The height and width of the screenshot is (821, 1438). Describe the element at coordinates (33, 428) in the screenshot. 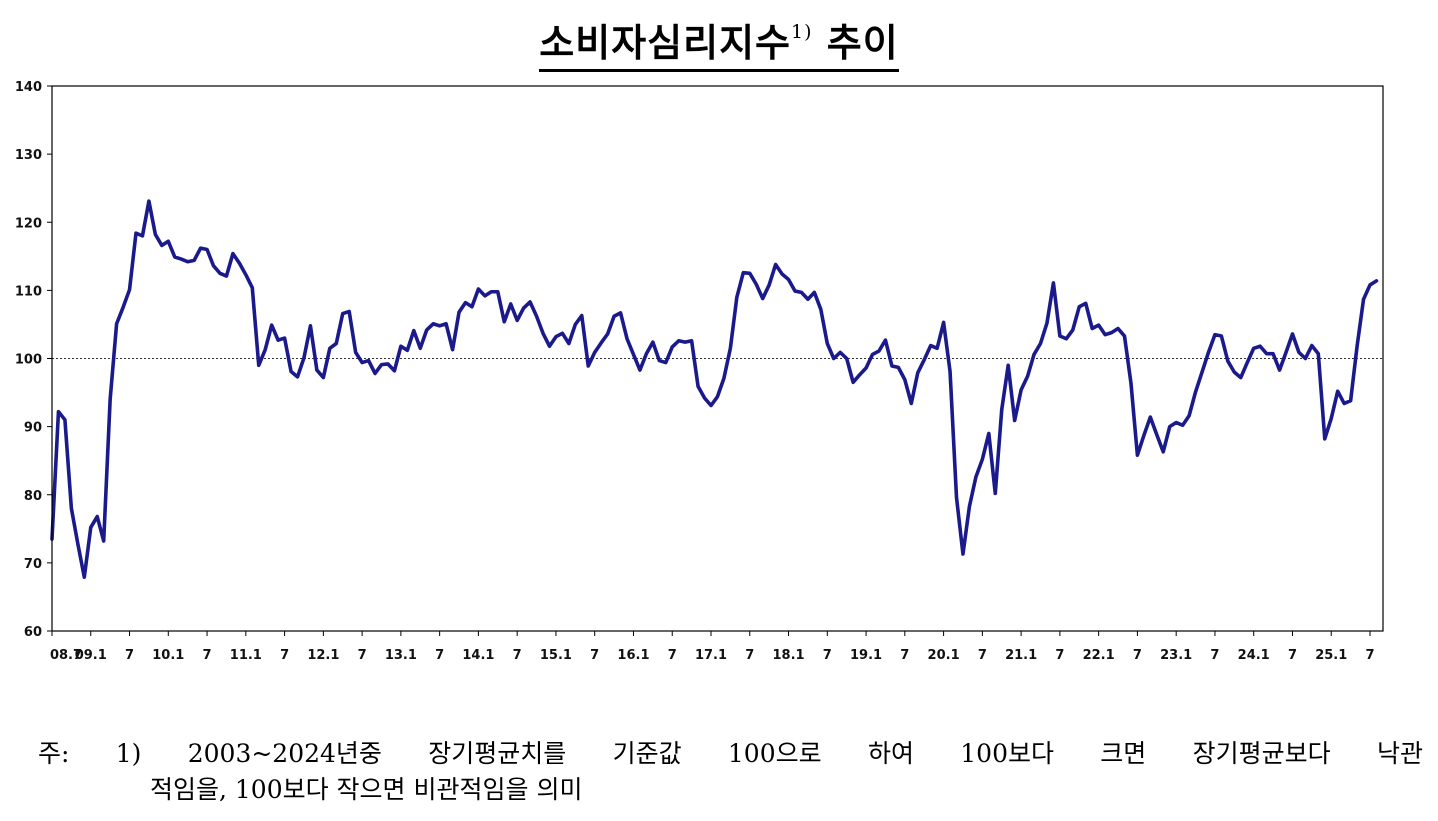

I see `y-tick-label: 90` at that location.